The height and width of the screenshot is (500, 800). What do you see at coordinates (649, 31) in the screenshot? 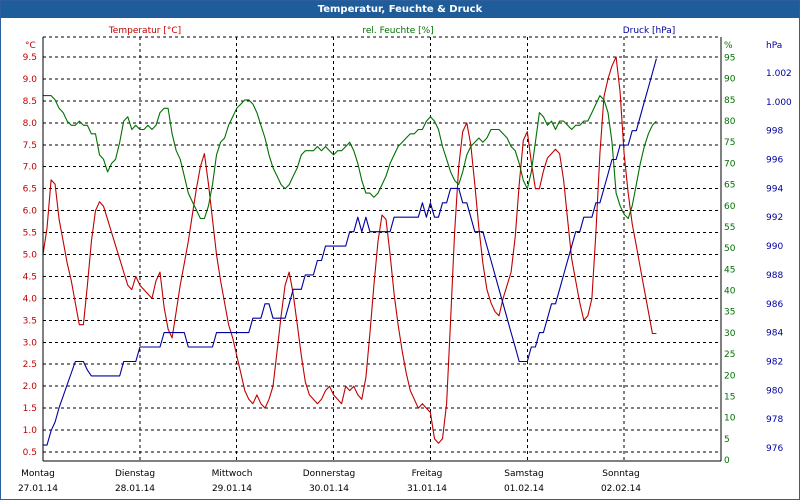
I see `legend-pressure: Druck [hPa]` at bounding box center [649, 31].